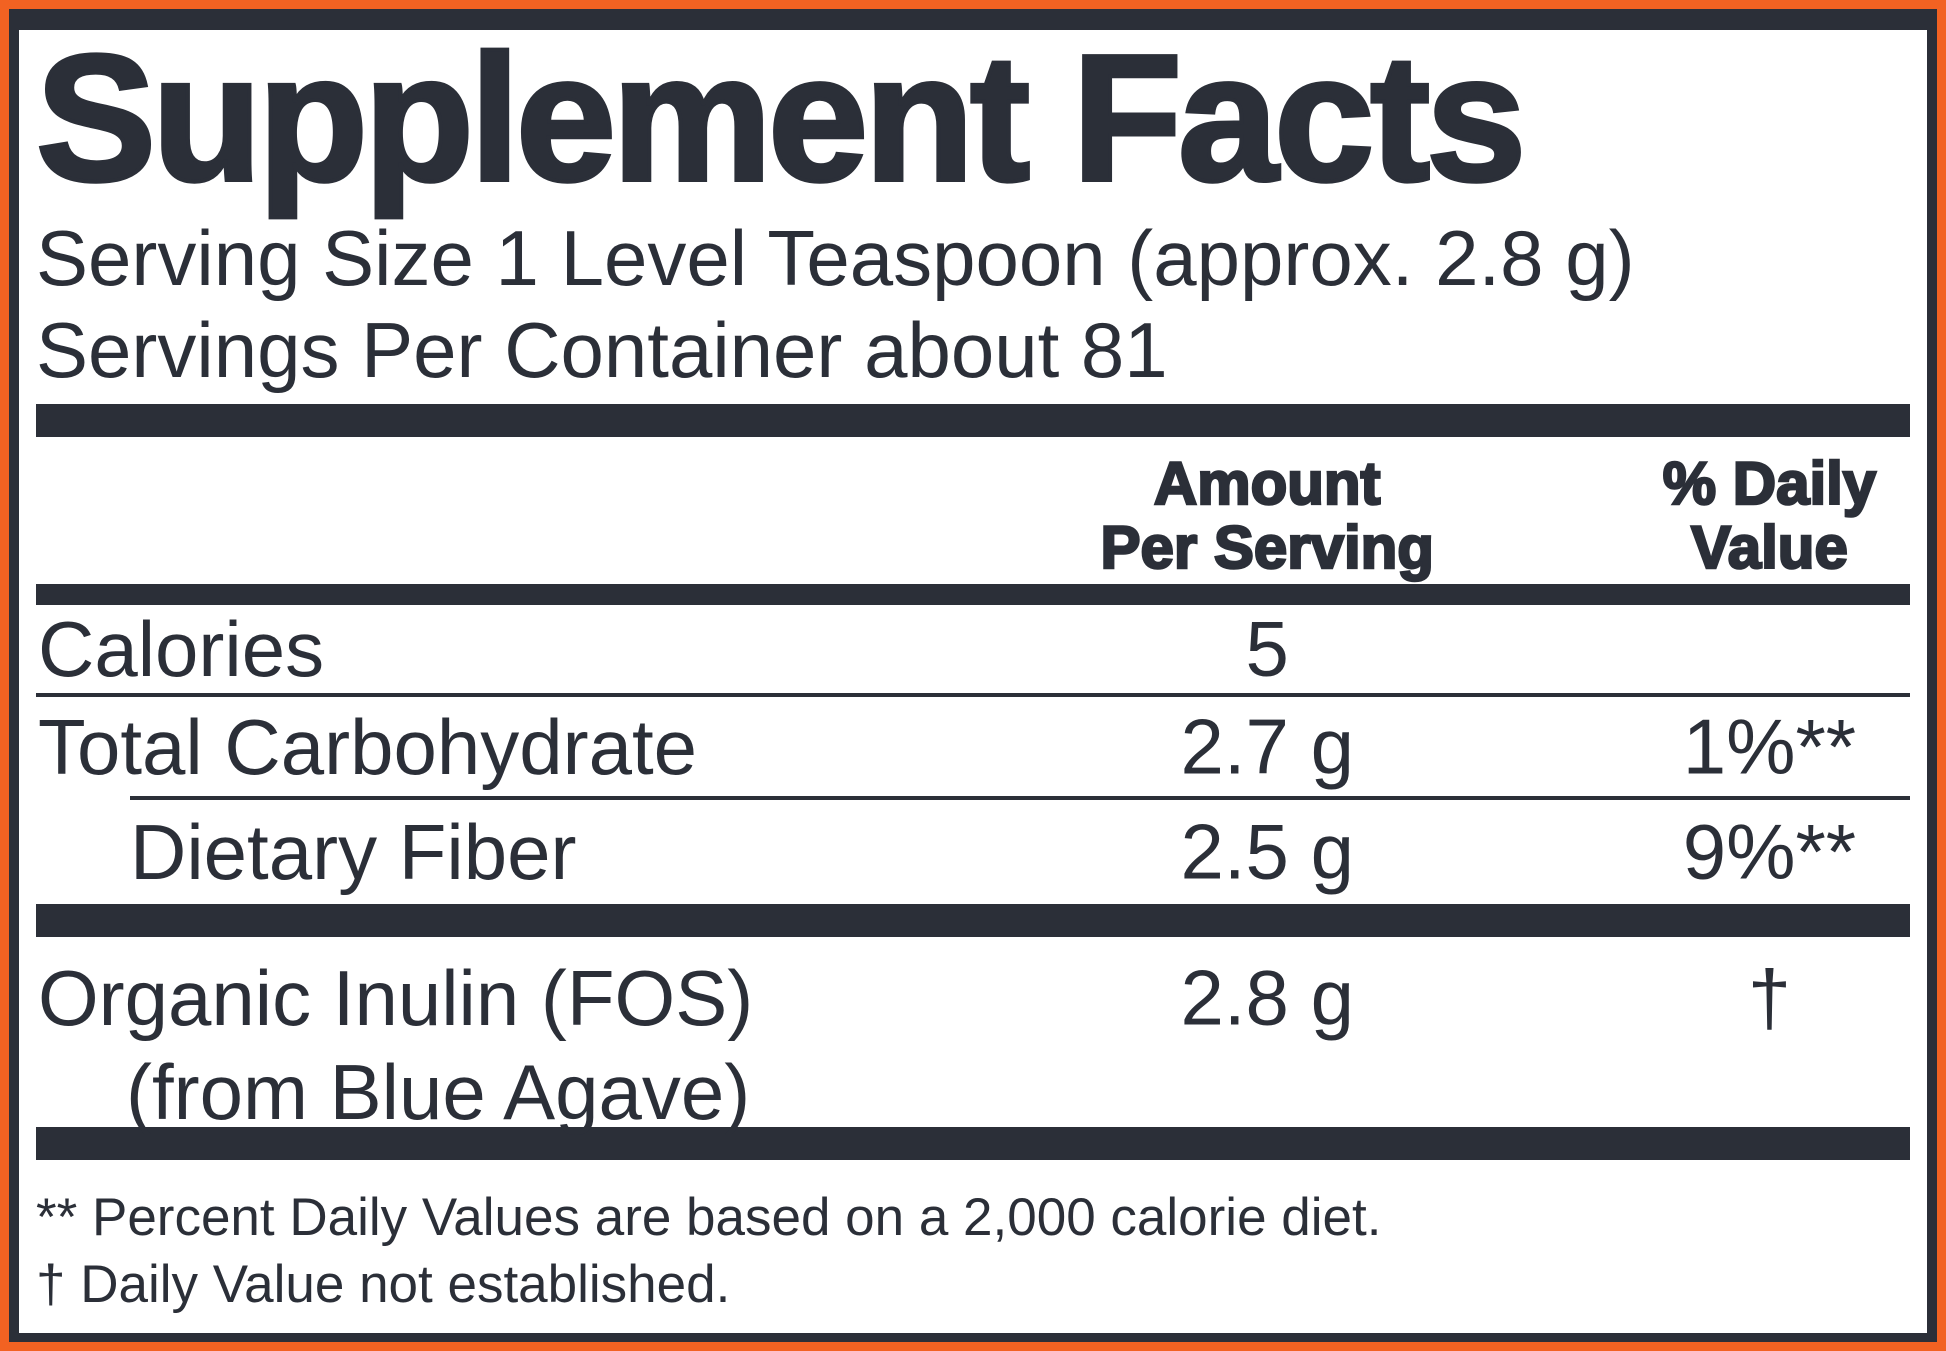 The image size is (1946, 1351). What do you see at coordinates (1267, 746) in the screenshot?
I see `row-amount: 2.7 g` at bounding box center [1267, 746].